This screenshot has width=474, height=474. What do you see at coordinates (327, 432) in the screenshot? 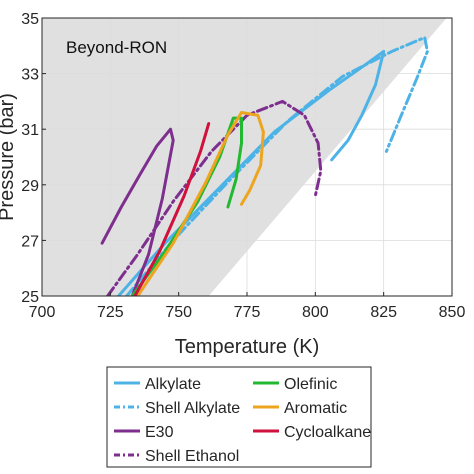
I see `legend-label: Cycloalkane` at bounding box center [327, 432].